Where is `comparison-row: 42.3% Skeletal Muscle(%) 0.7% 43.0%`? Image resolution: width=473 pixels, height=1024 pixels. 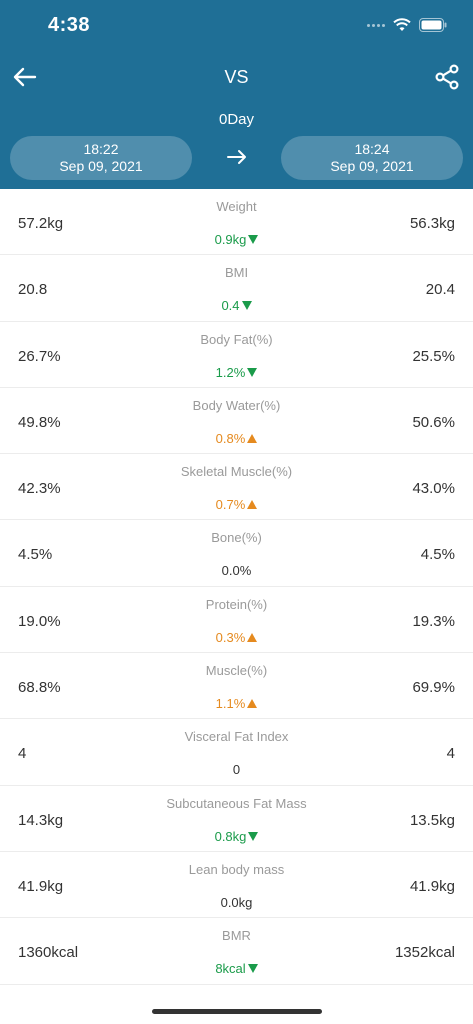
comparison-row: 42.3% Skeletal Muscle(%) 0.7% 43.0% is located at coordinates (236, 487).